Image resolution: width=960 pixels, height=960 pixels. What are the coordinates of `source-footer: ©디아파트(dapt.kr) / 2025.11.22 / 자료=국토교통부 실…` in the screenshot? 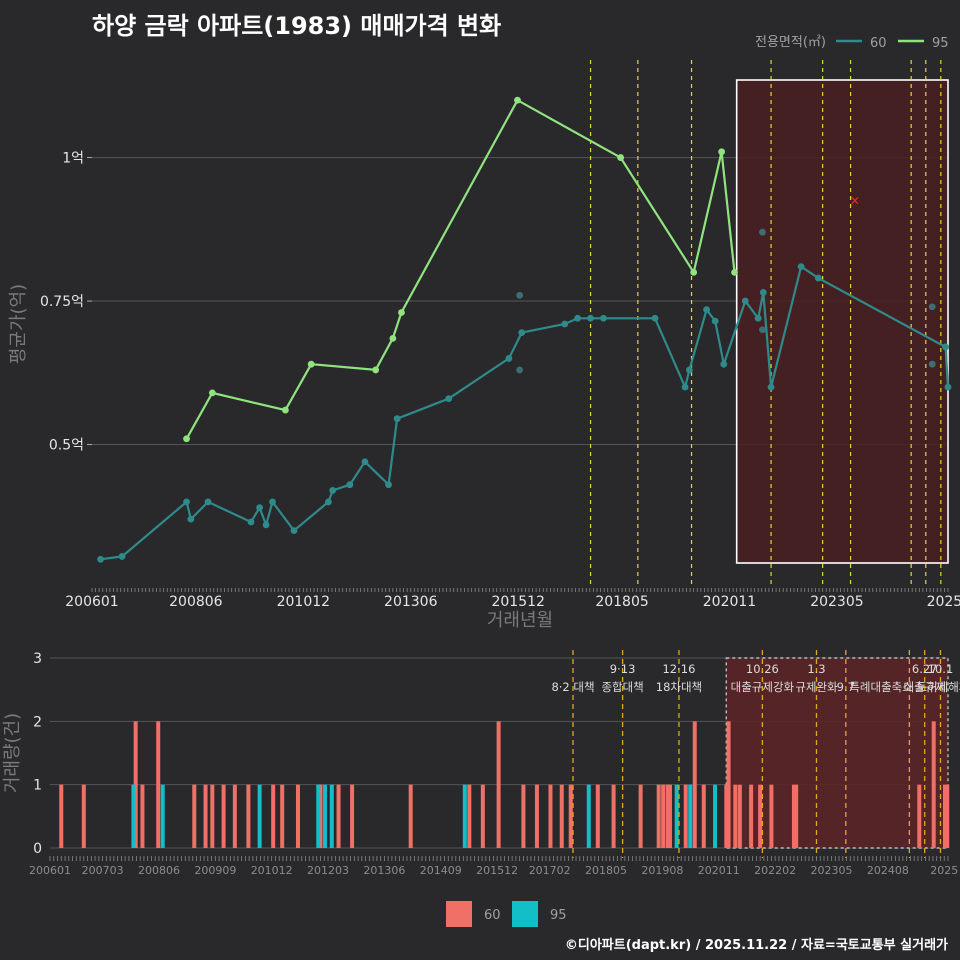 It's located at (756, 945).